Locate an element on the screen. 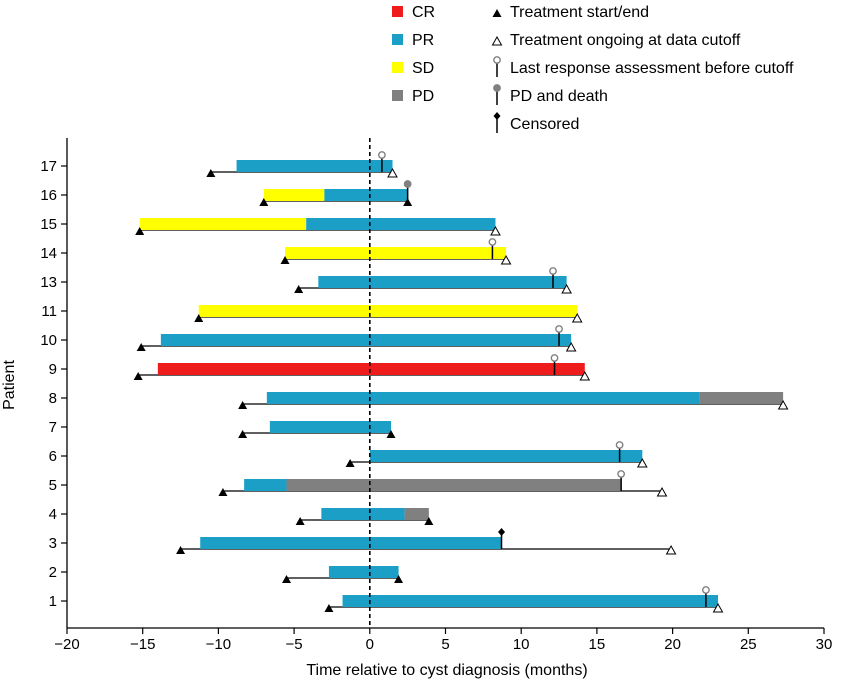 The width and height of the screenshot is (845, 683). legend-item-pr: PR is located at coordinates (413, 40).